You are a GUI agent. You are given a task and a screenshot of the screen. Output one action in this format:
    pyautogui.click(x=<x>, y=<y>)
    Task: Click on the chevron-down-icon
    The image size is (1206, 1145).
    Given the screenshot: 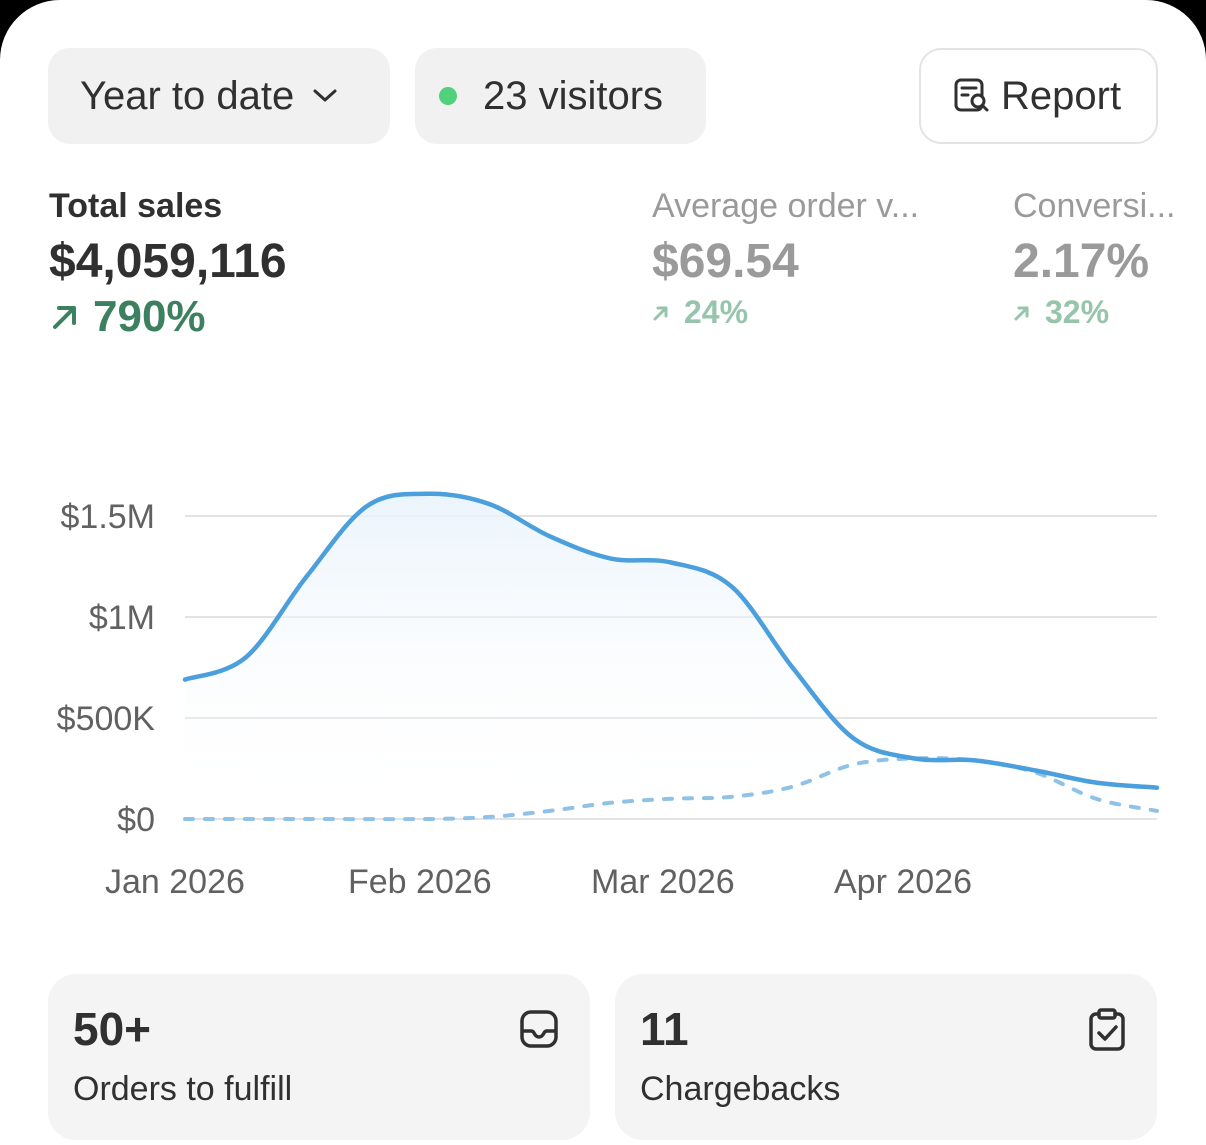 What is the action you would take?
    pyautogui.click(x=325, y=96)
    